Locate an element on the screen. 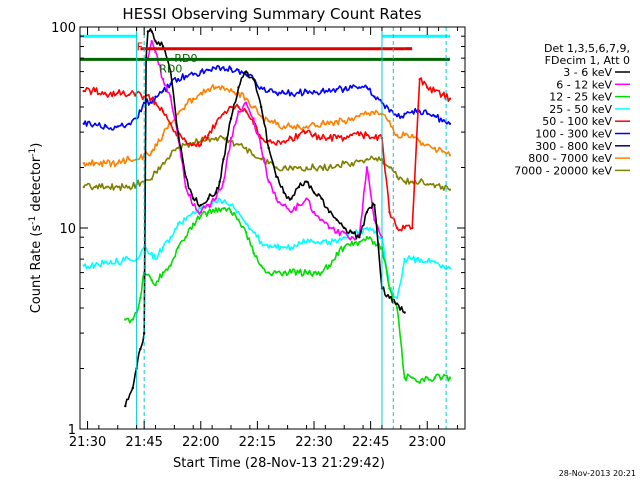 This screenshot has height=484, width=640. series-25-50-kev is located at coordinates (267, 248).